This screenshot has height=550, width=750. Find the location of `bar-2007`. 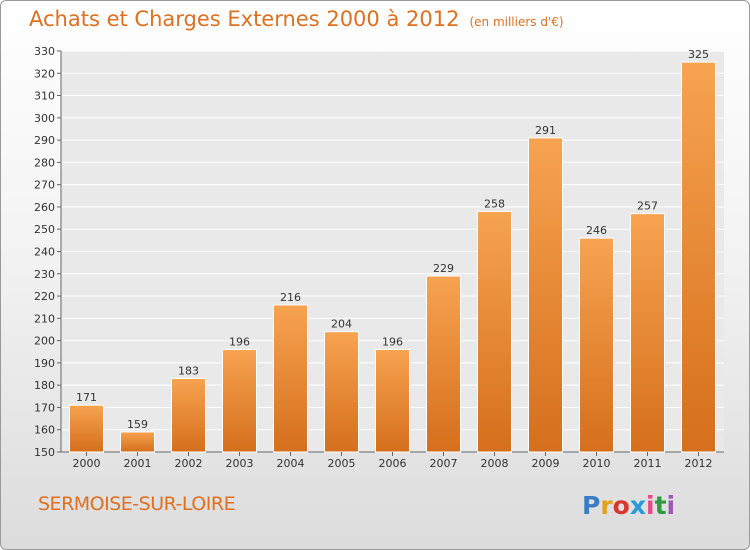

bar-2007 is located at coordinates (443, 364).